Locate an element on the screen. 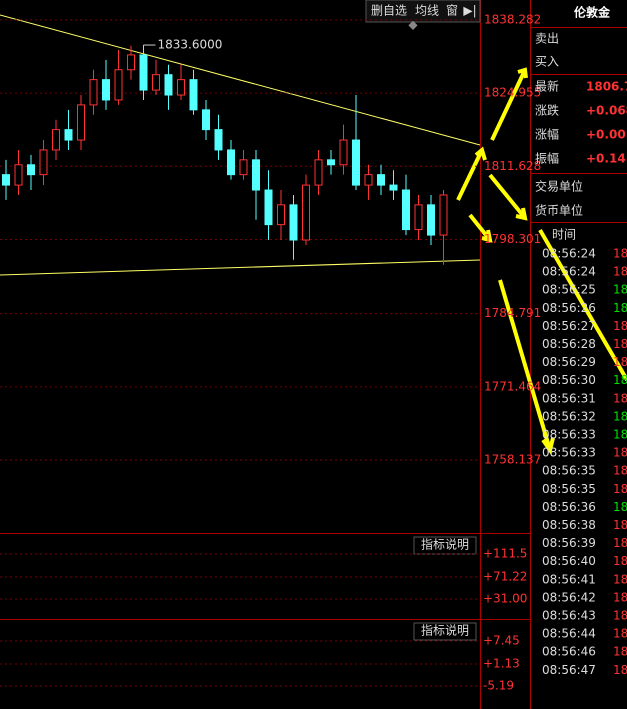 This screenshot has height=709, width=627. y-tick-label: 1811.628 is located at coordinates (512, 166).